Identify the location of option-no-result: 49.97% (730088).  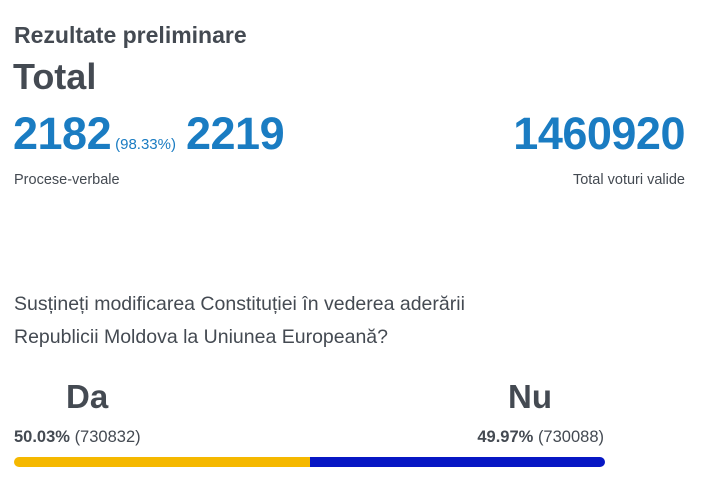
(540, 437).